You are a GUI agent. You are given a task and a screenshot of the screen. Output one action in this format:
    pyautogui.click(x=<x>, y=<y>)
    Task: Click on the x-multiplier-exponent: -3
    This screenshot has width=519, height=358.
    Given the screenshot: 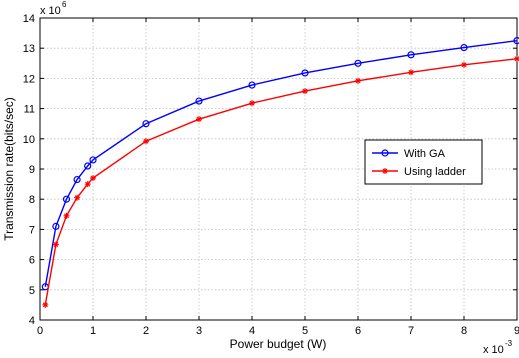 What is the action you would take?
    pyautogui.click(x=509, y=343)
    